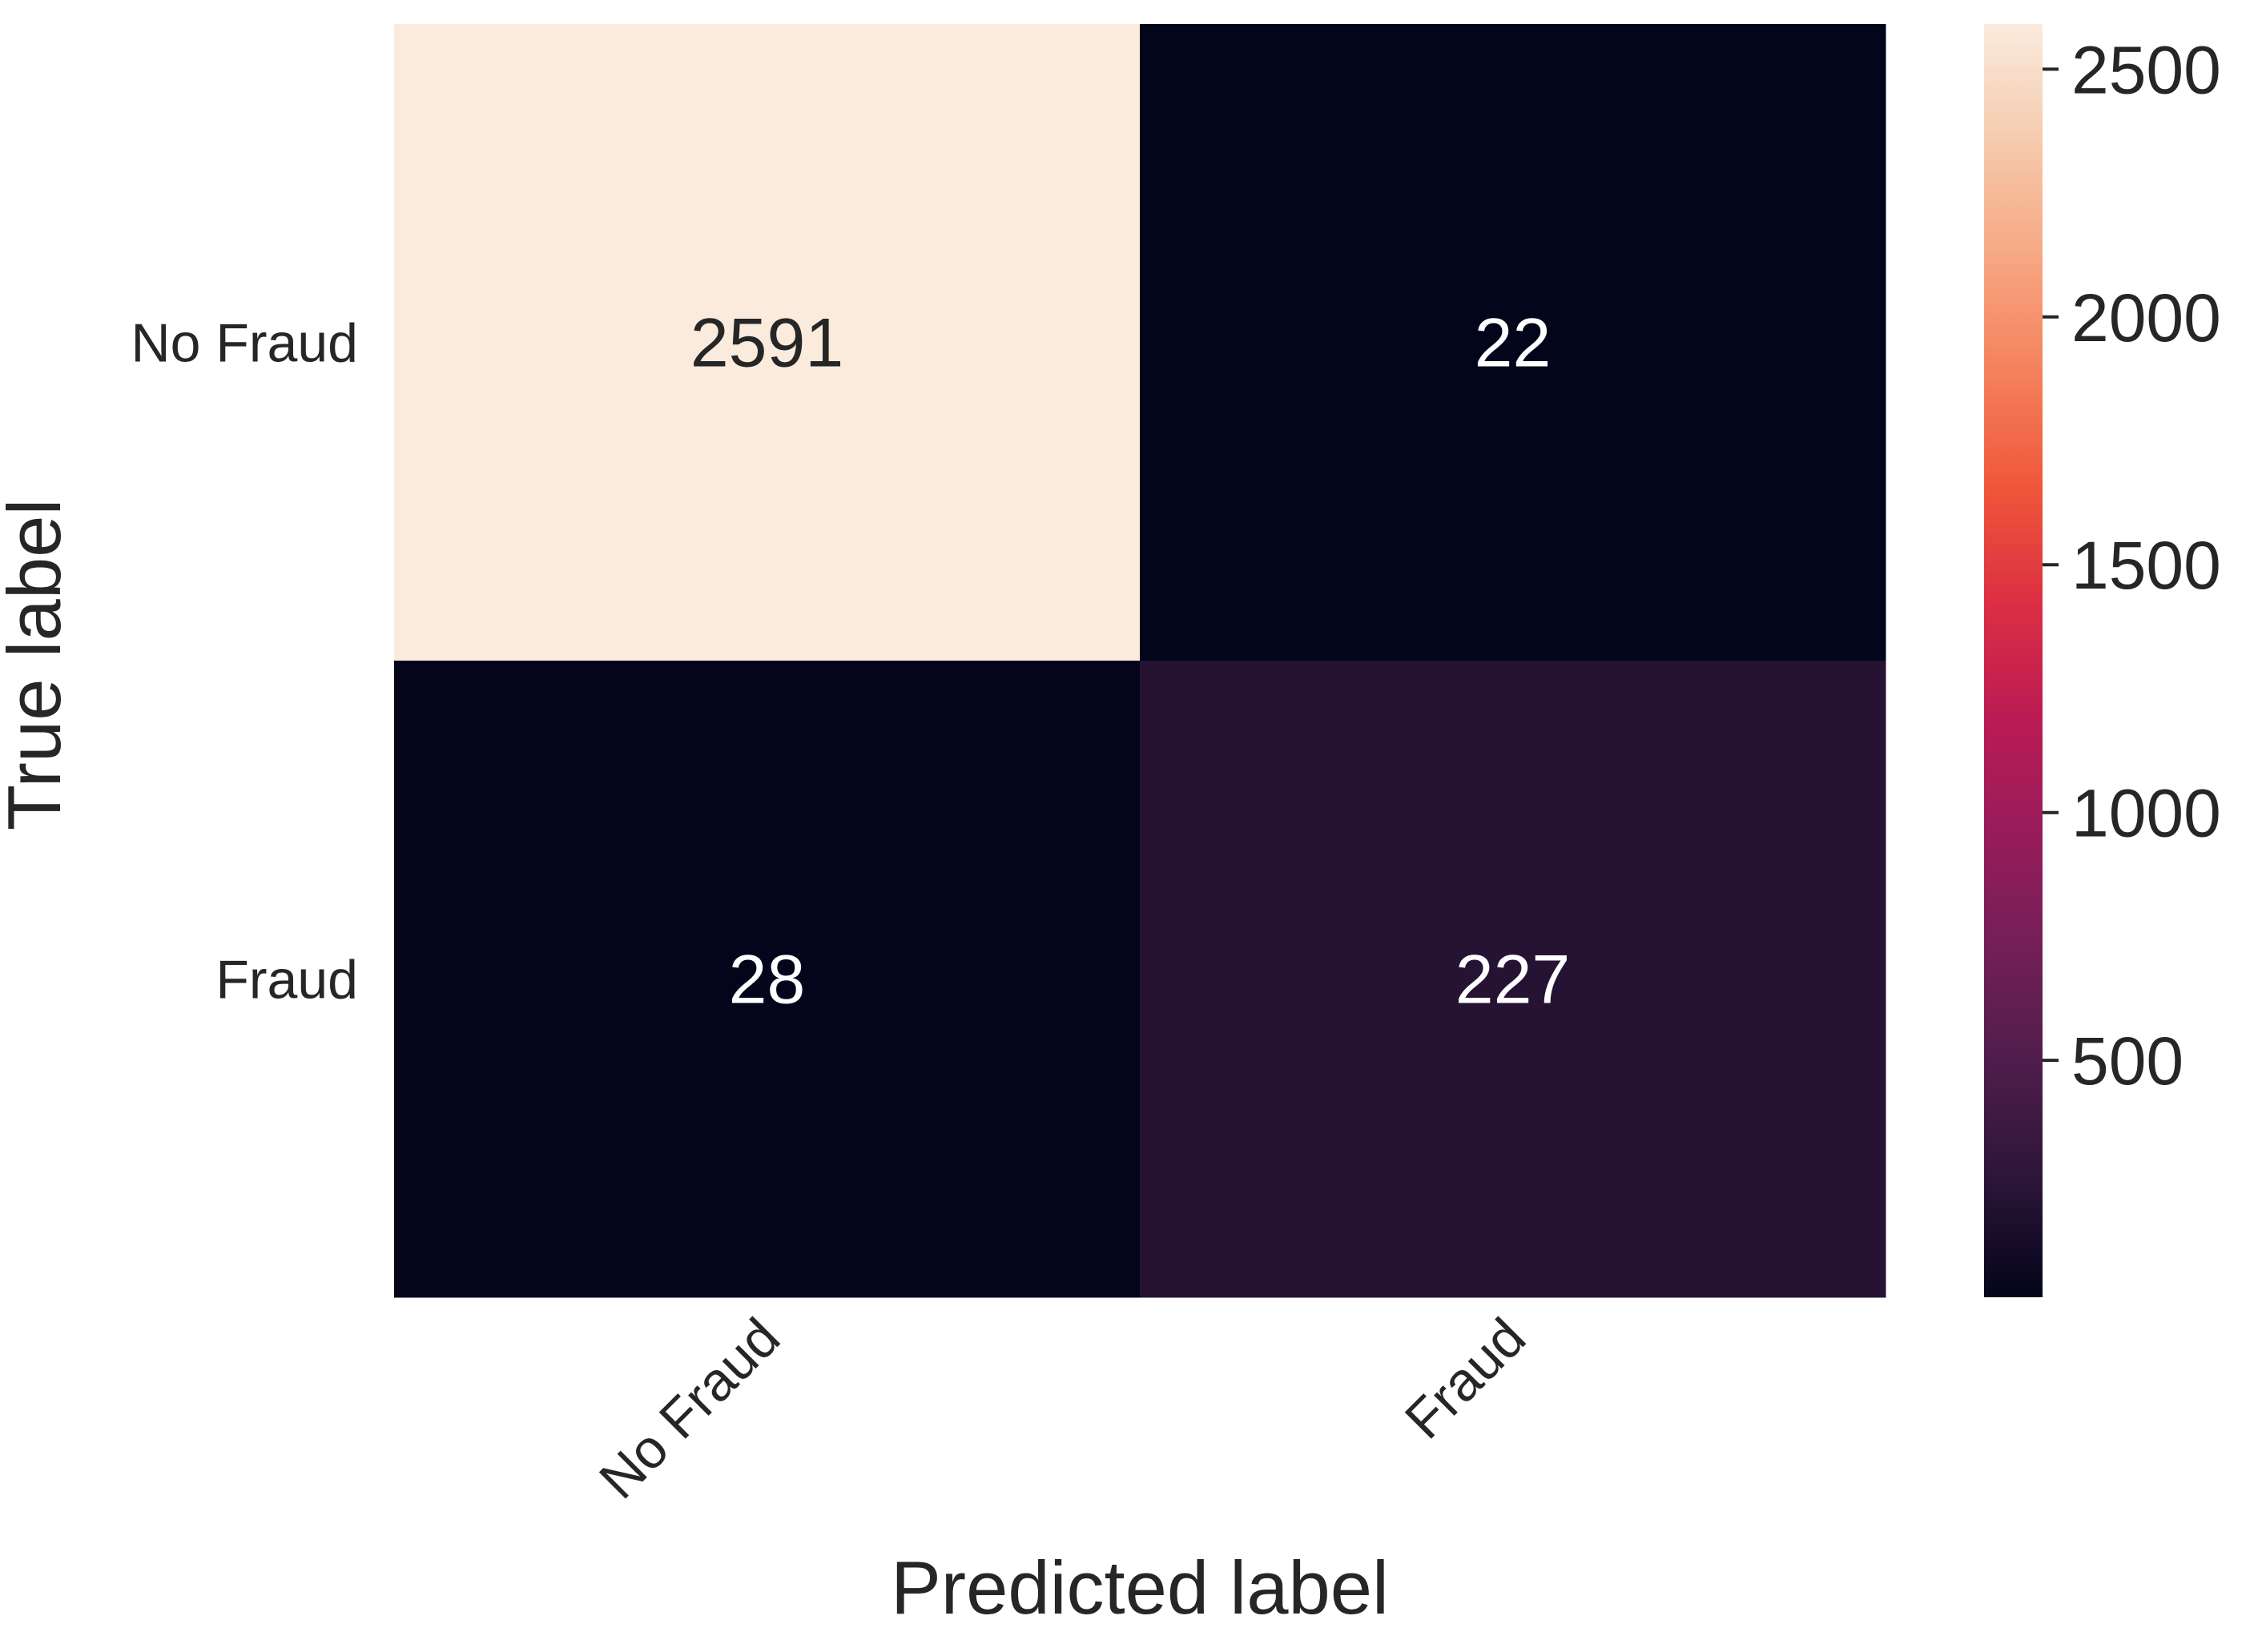 The height and width of the screenshot is (1652, 2258). What do you see at coordinates (1140, 1588) in the screenshot?
I see `x-axis-label: Predicted label` at bounding box center [1140, 1588].